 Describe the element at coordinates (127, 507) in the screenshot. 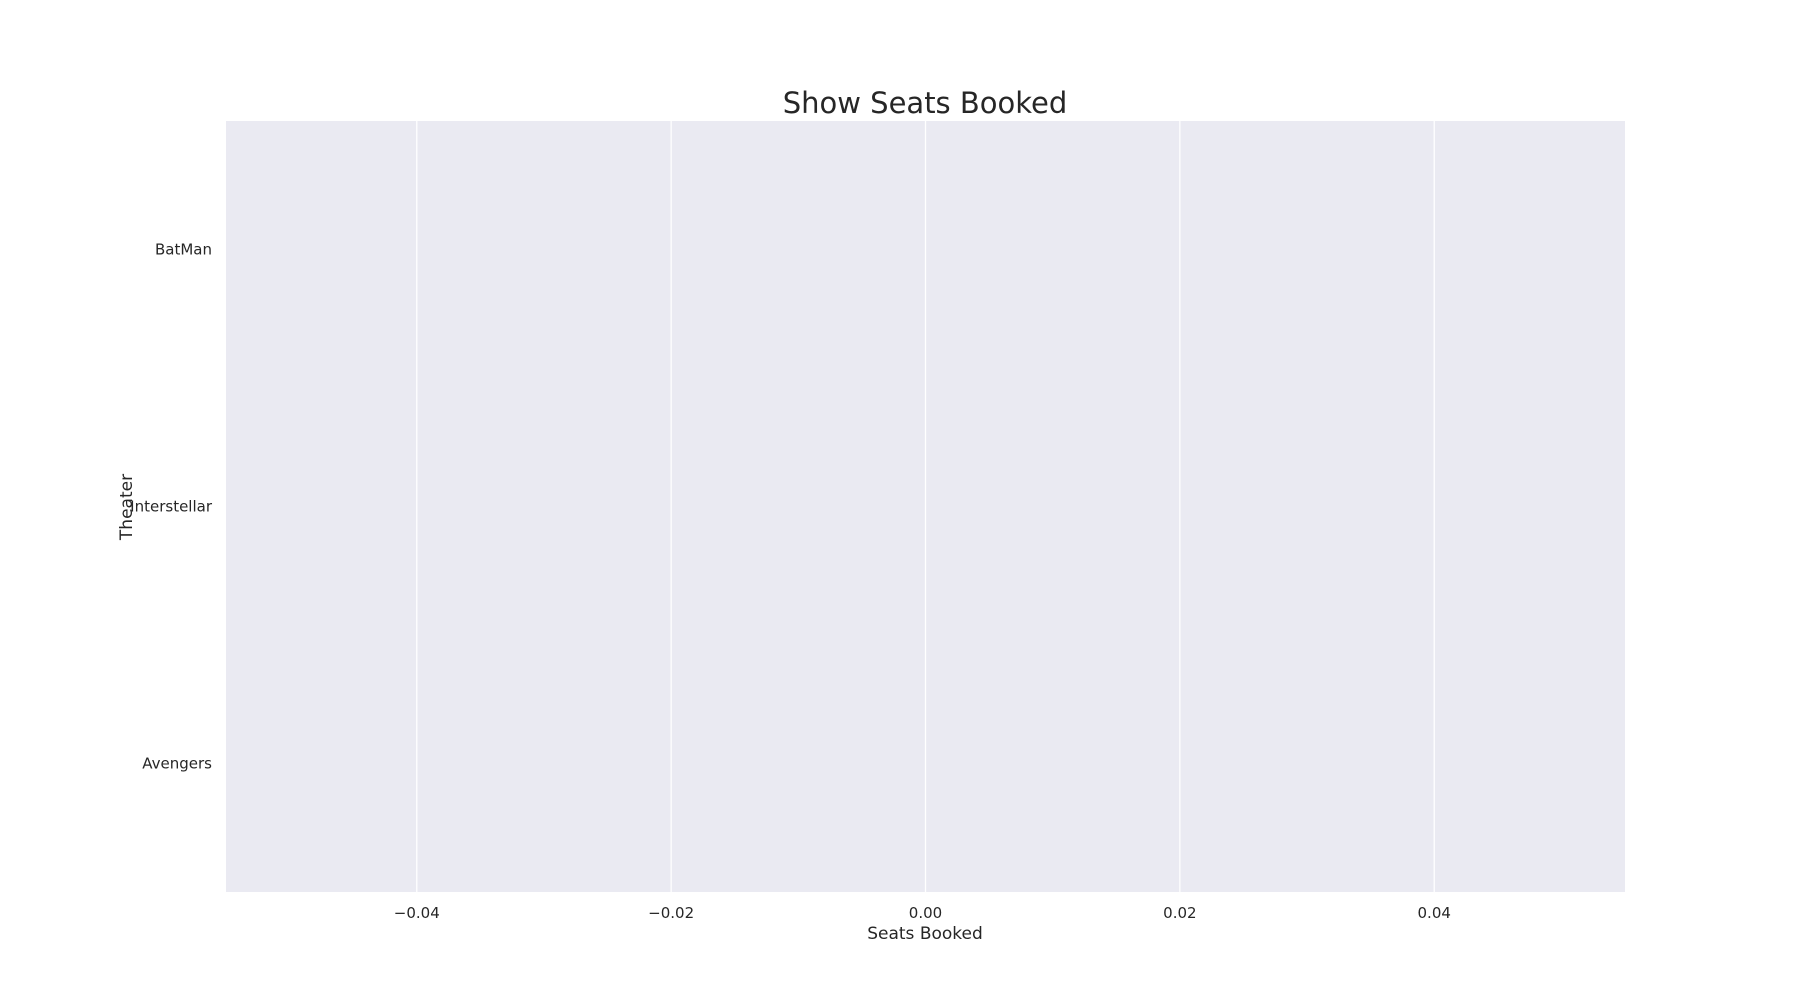

I see `y-axis-label: Theater` at that location.